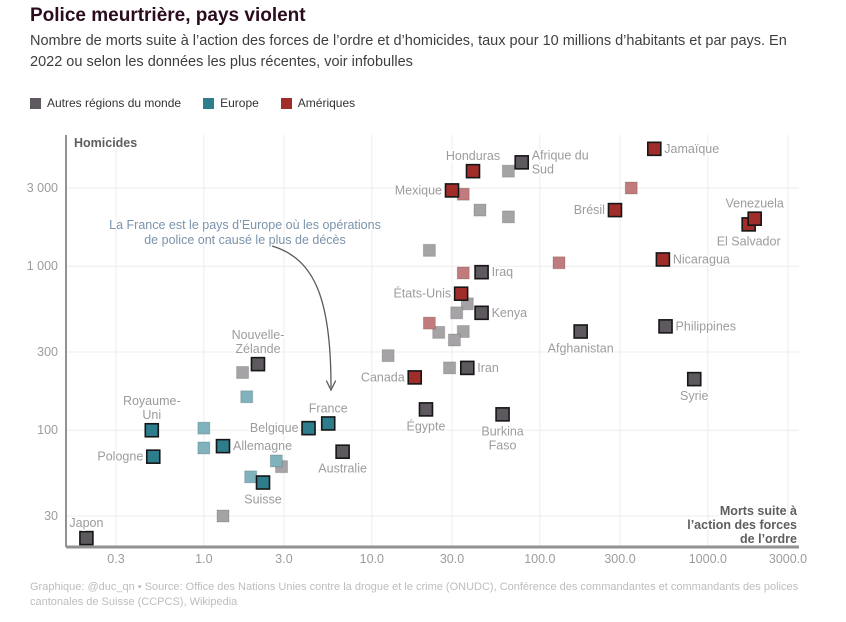 This screenshot has height=622, width=846. I want to click on legend-label: Europe, so click(239, 103).